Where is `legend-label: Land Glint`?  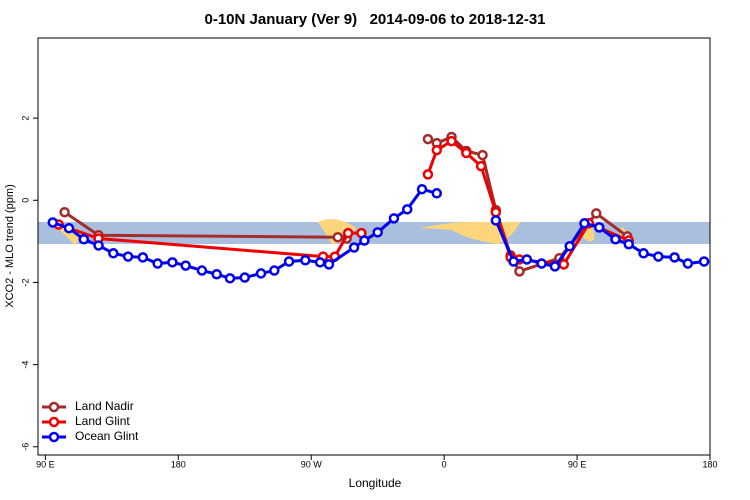
legend-label: Land Glint is located at coordinates (102, 421).